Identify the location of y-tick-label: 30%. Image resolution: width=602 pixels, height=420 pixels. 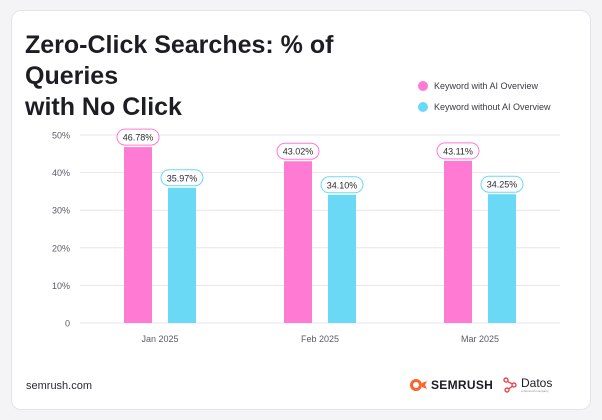
(61, 211).